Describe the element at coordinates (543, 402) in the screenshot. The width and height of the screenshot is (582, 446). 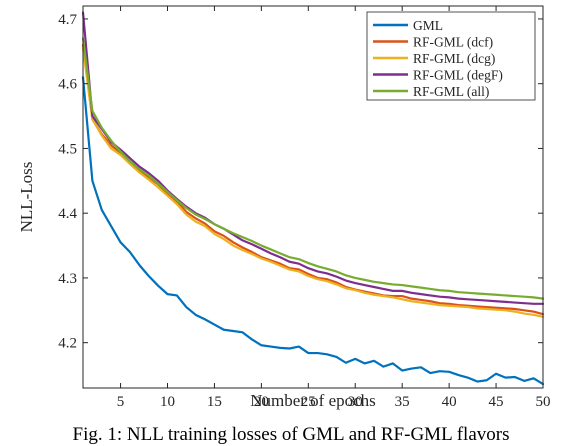
I see `x-tick-label: 50` at that location.